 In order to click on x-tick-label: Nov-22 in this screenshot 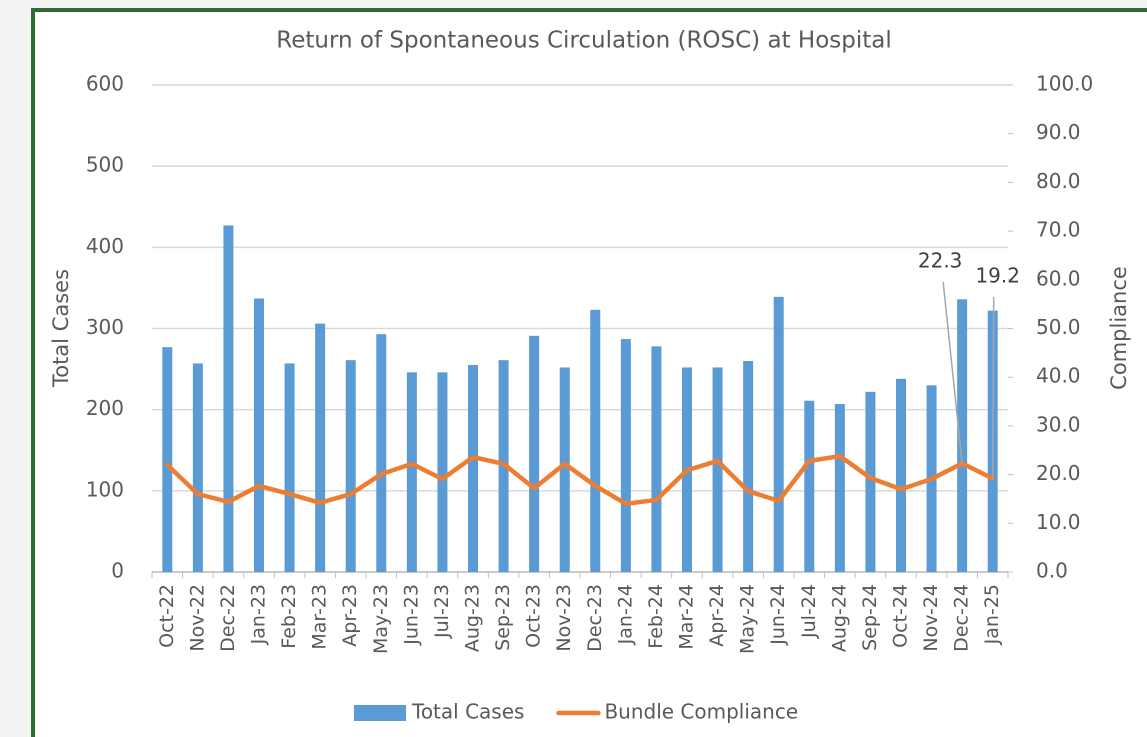, I will do `click(197, 618)`.